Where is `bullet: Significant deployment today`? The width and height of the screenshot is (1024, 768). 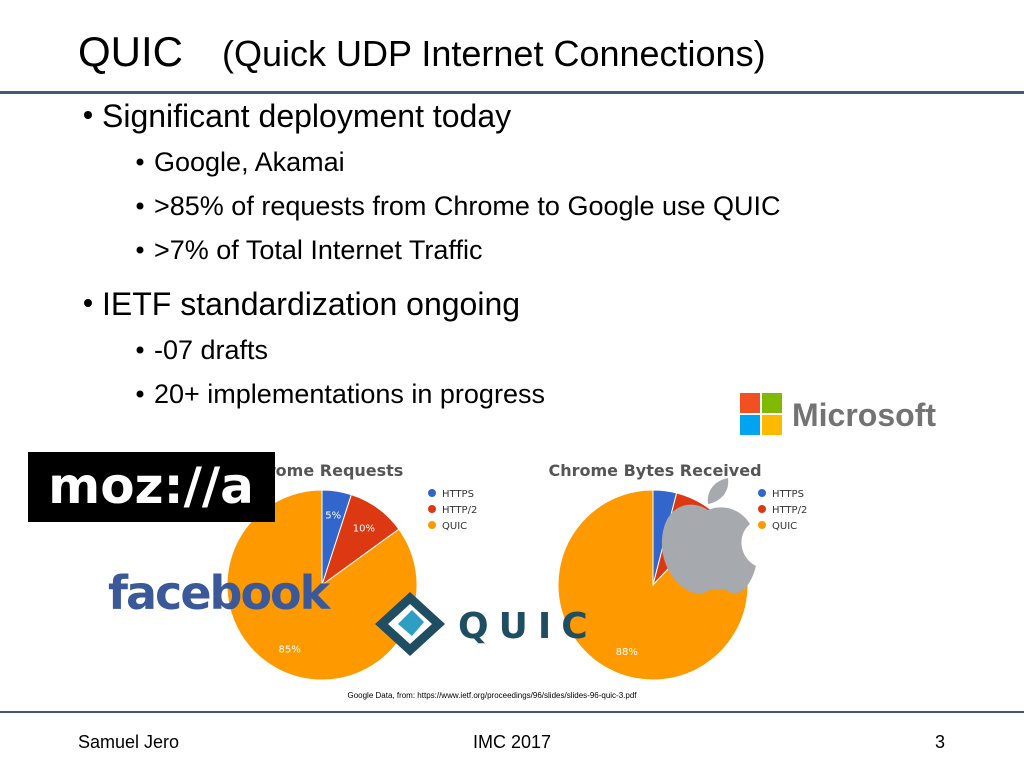 bullet: Significant deployment today is located at coordinates (306, 116).